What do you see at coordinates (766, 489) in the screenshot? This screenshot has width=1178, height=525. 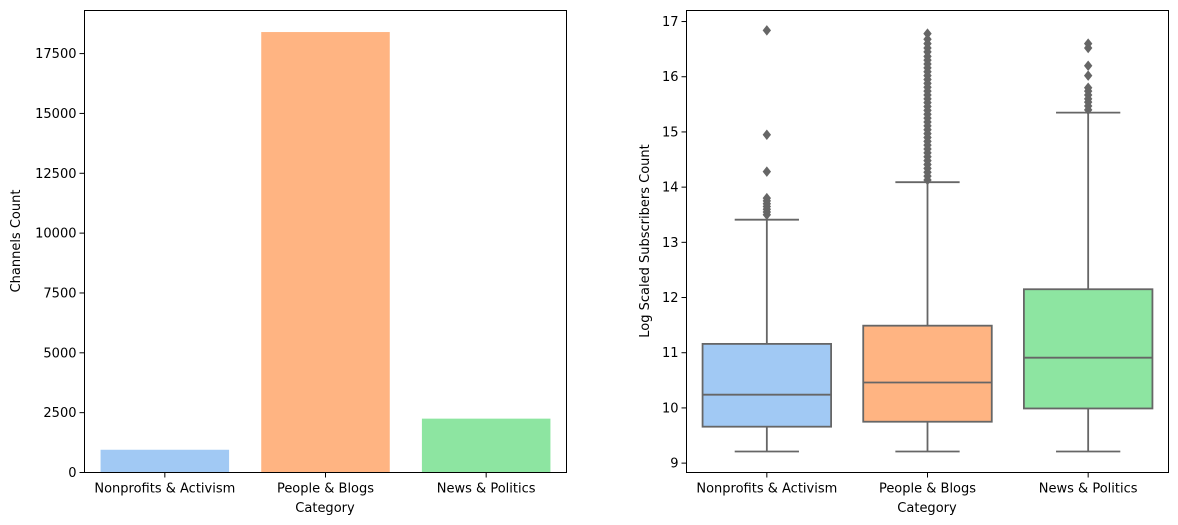 I see `box-x-tick-label: Nonprofits & Activism` at bounding box center [766, 489].